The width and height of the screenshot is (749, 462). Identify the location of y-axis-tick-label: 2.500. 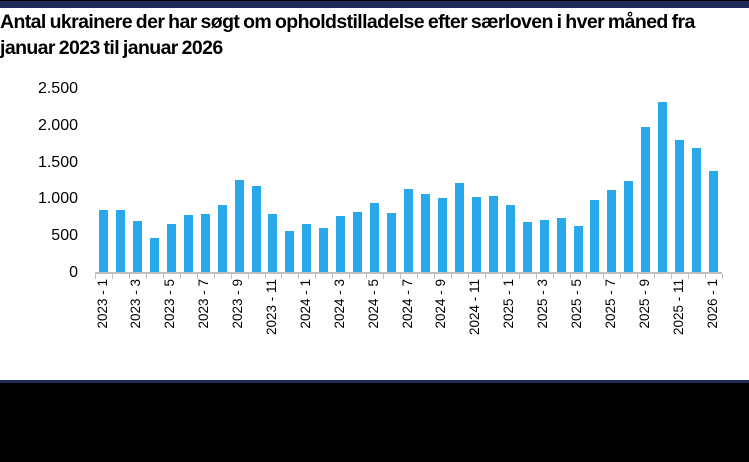
(57, 88).